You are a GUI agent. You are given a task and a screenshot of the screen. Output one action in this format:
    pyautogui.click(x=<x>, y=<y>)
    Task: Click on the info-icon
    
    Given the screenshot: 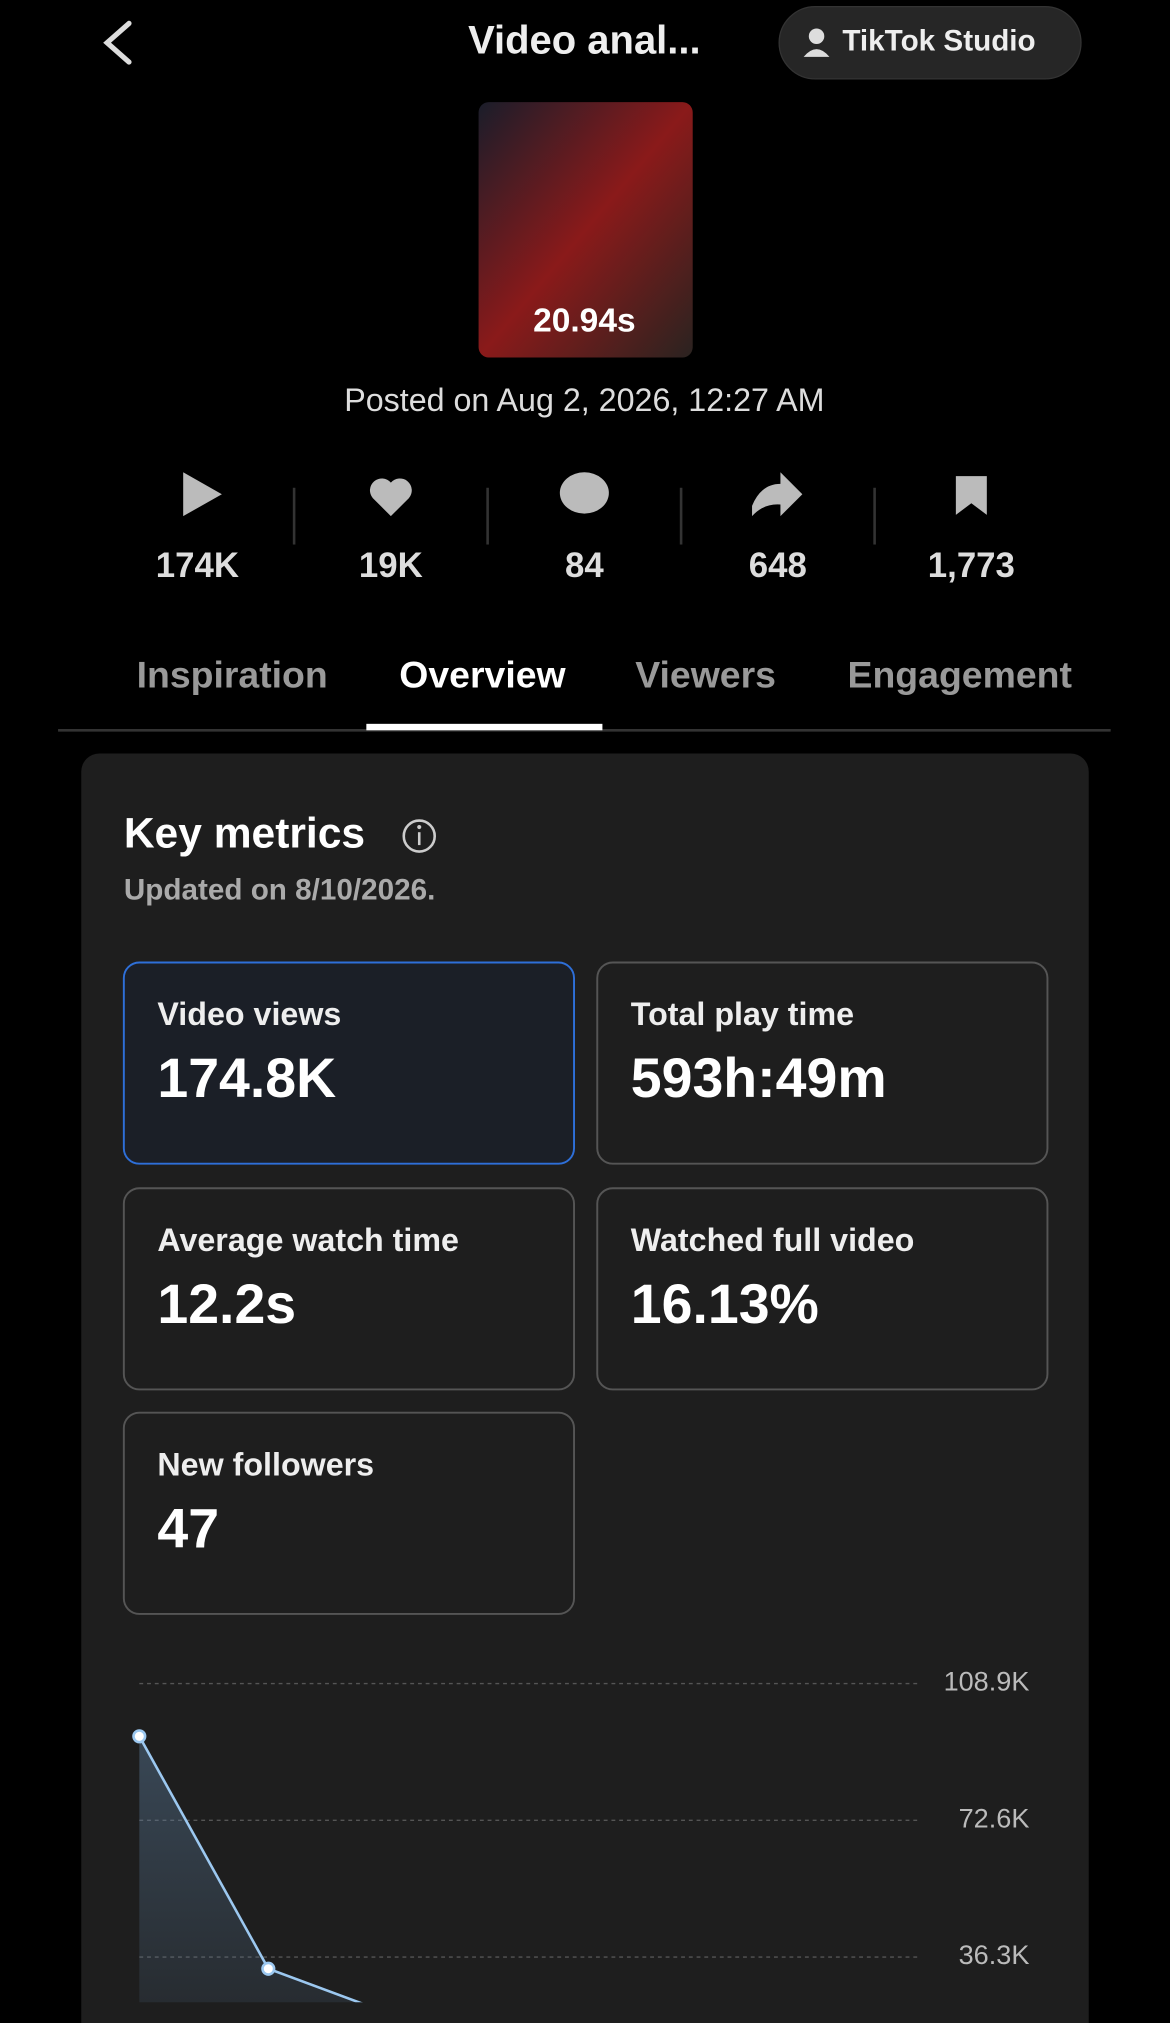 What is the action you would take?
    pyautogui.click(x=419, y=836)
    